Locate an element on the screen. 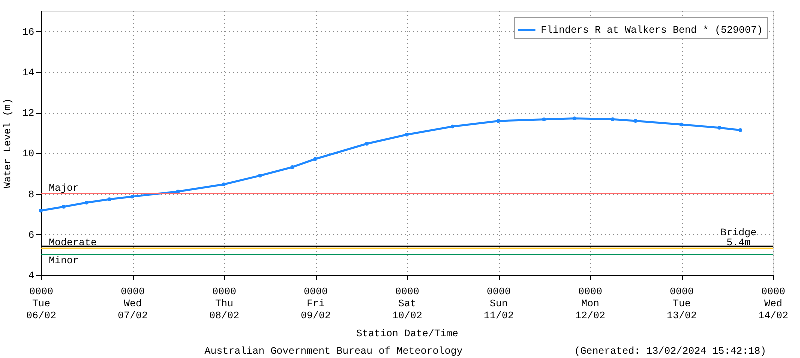 The height and width of the screenshot is (358, 800). x-tick-label: 0000 Sun 11/02 is located at coordinates (499, 305).